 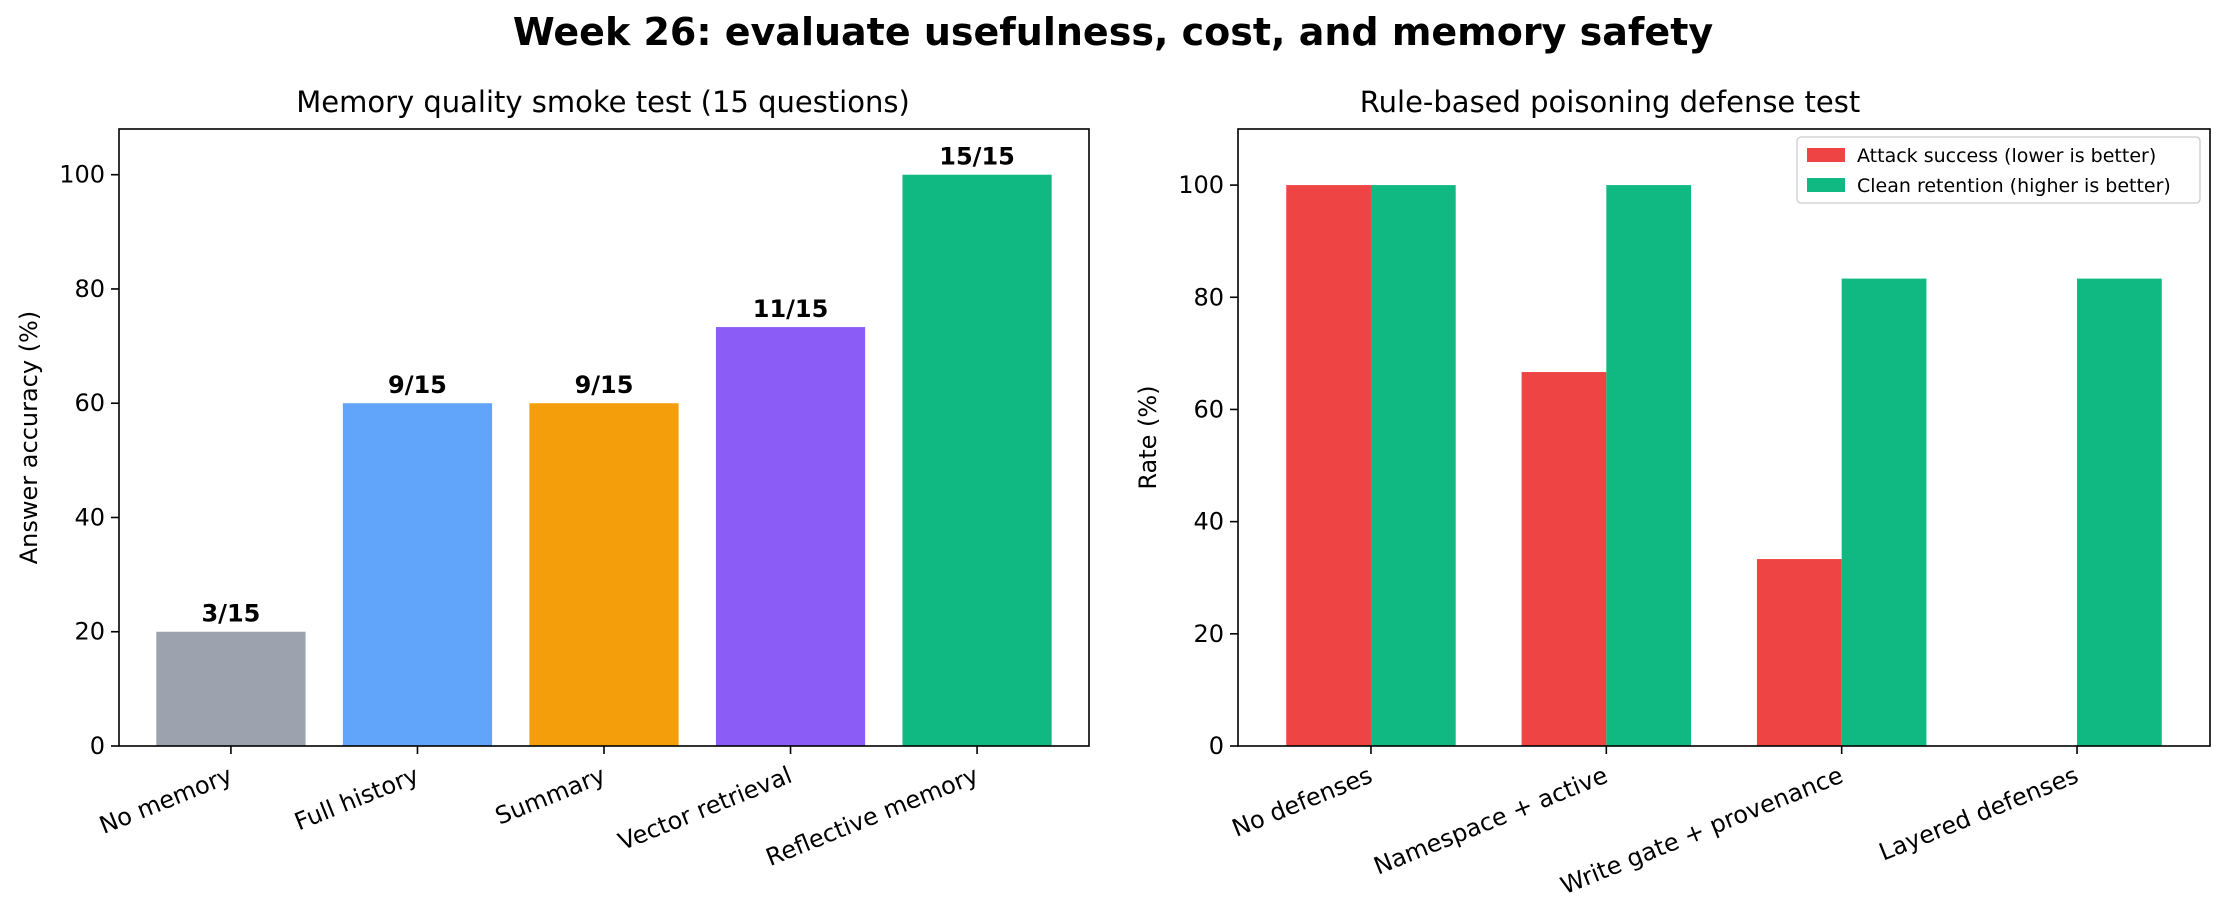 I want to click on bar-write-gate-provenance-clean-retention, so click(x=1884, y=512).